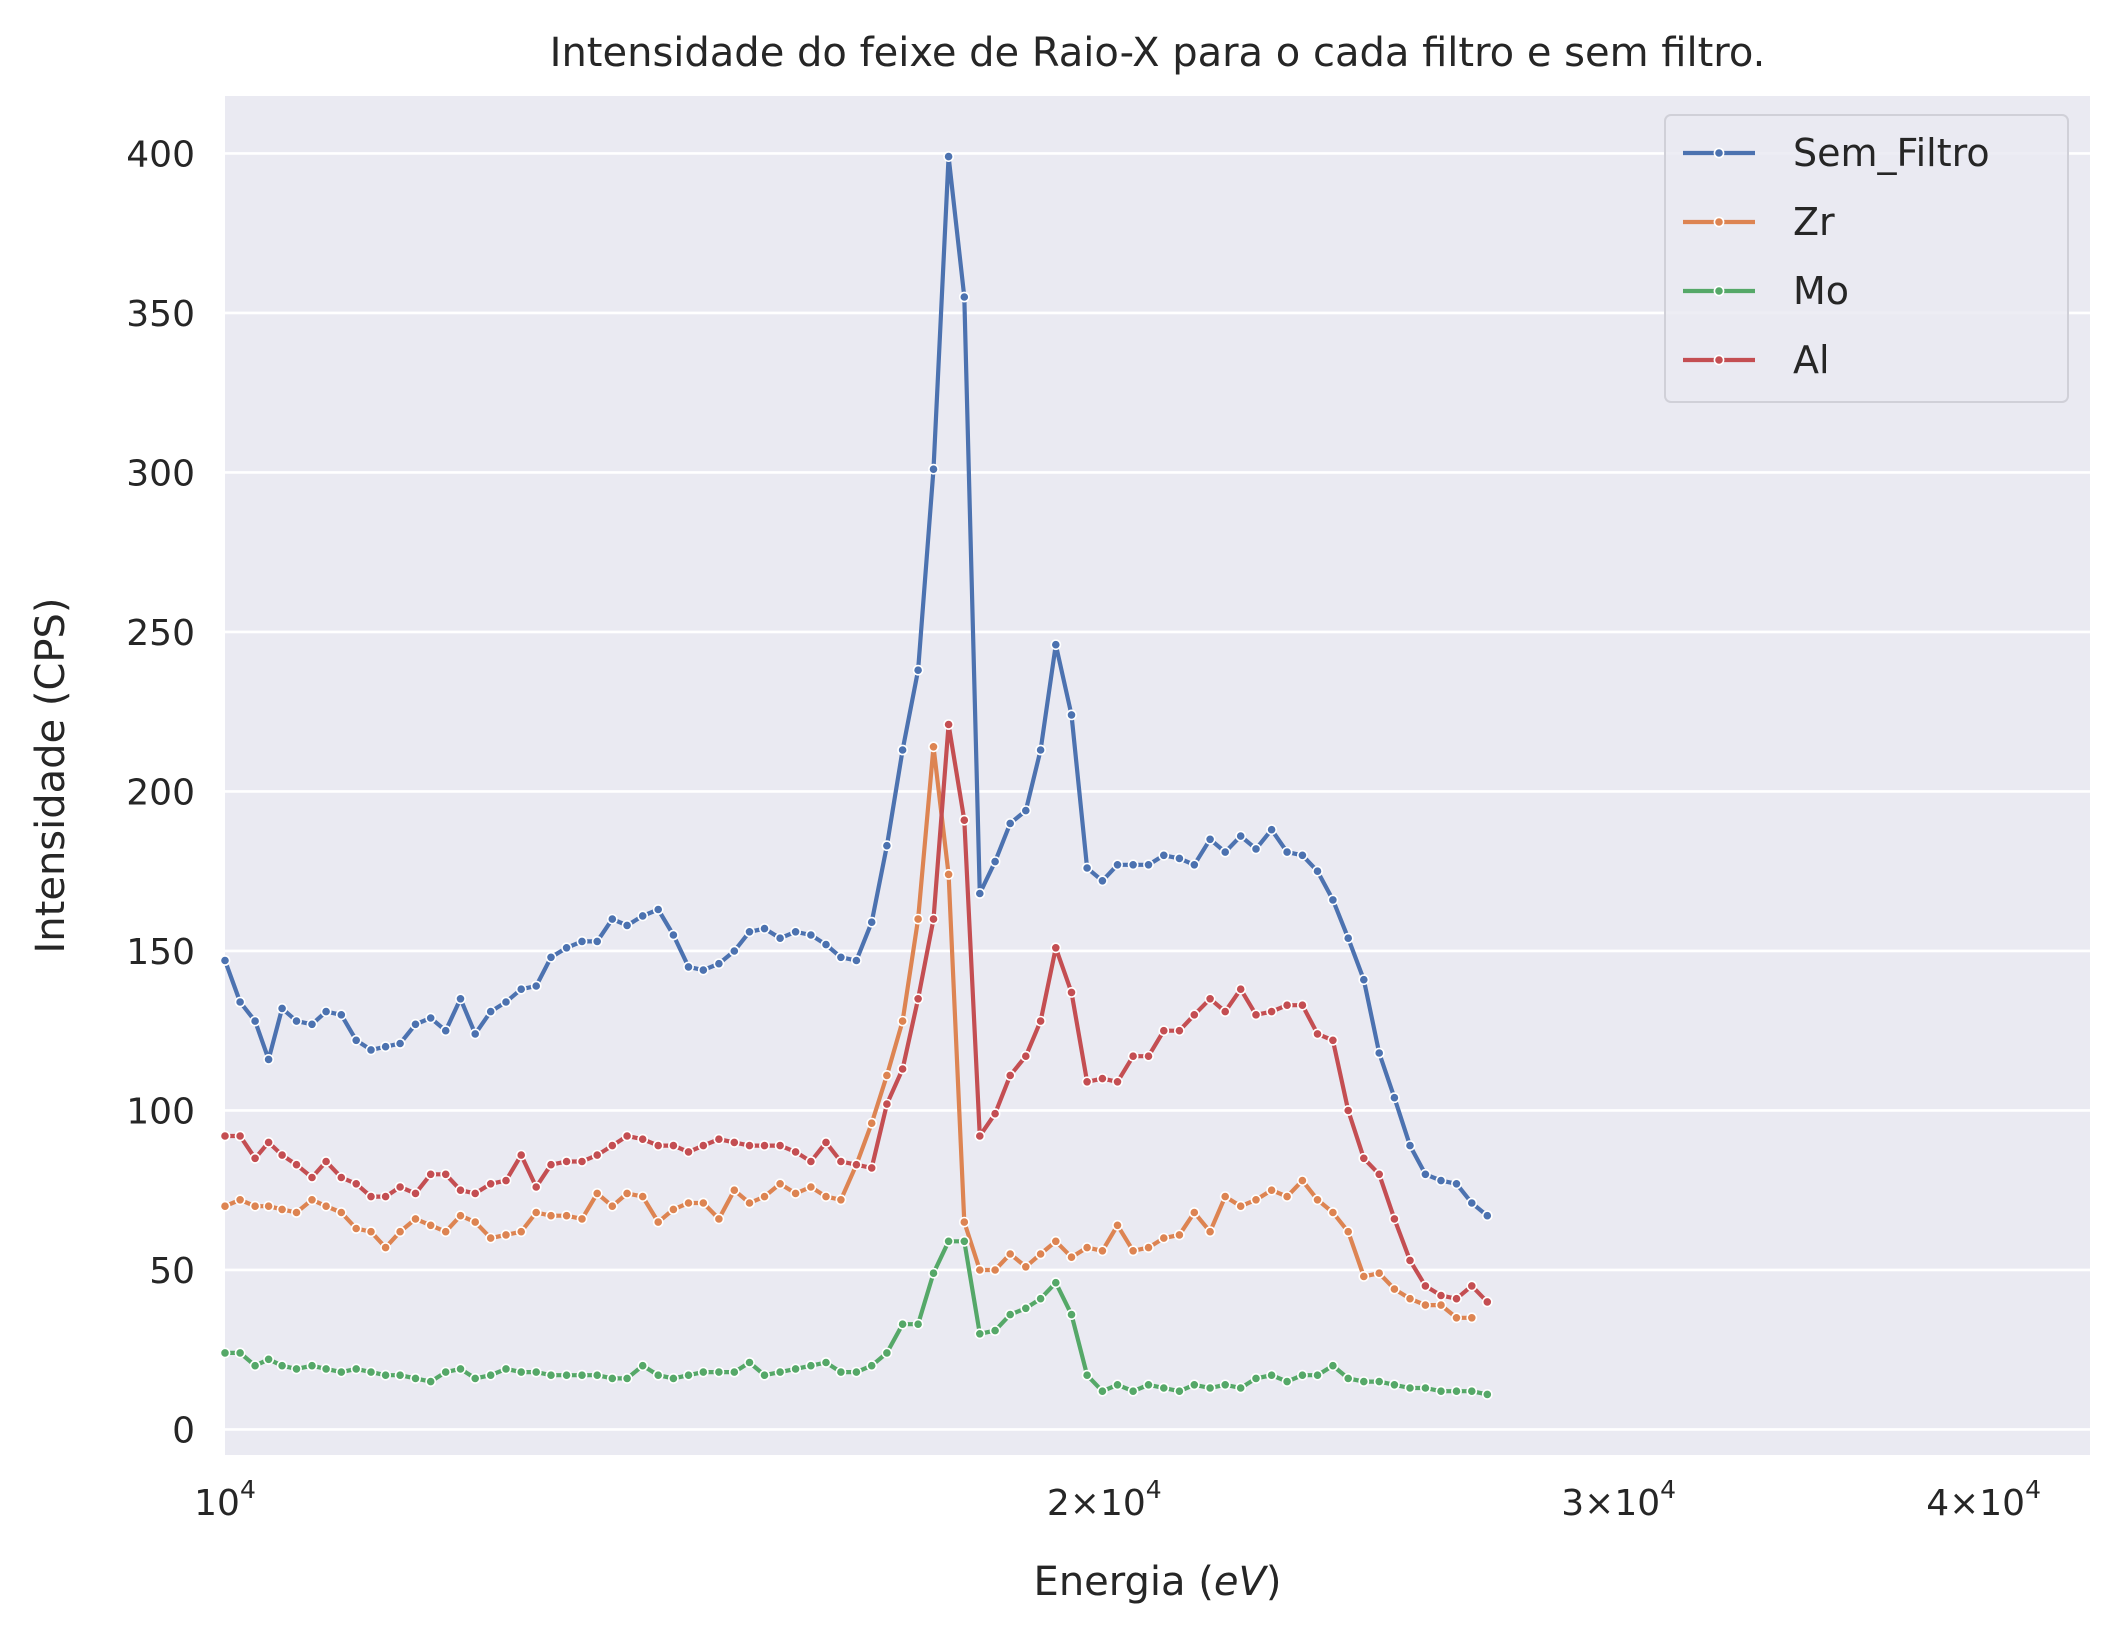 This screenshot has width=2111, height=1635. I want to click on legend-entry: Sem_Filtro, so click(1836, 153).